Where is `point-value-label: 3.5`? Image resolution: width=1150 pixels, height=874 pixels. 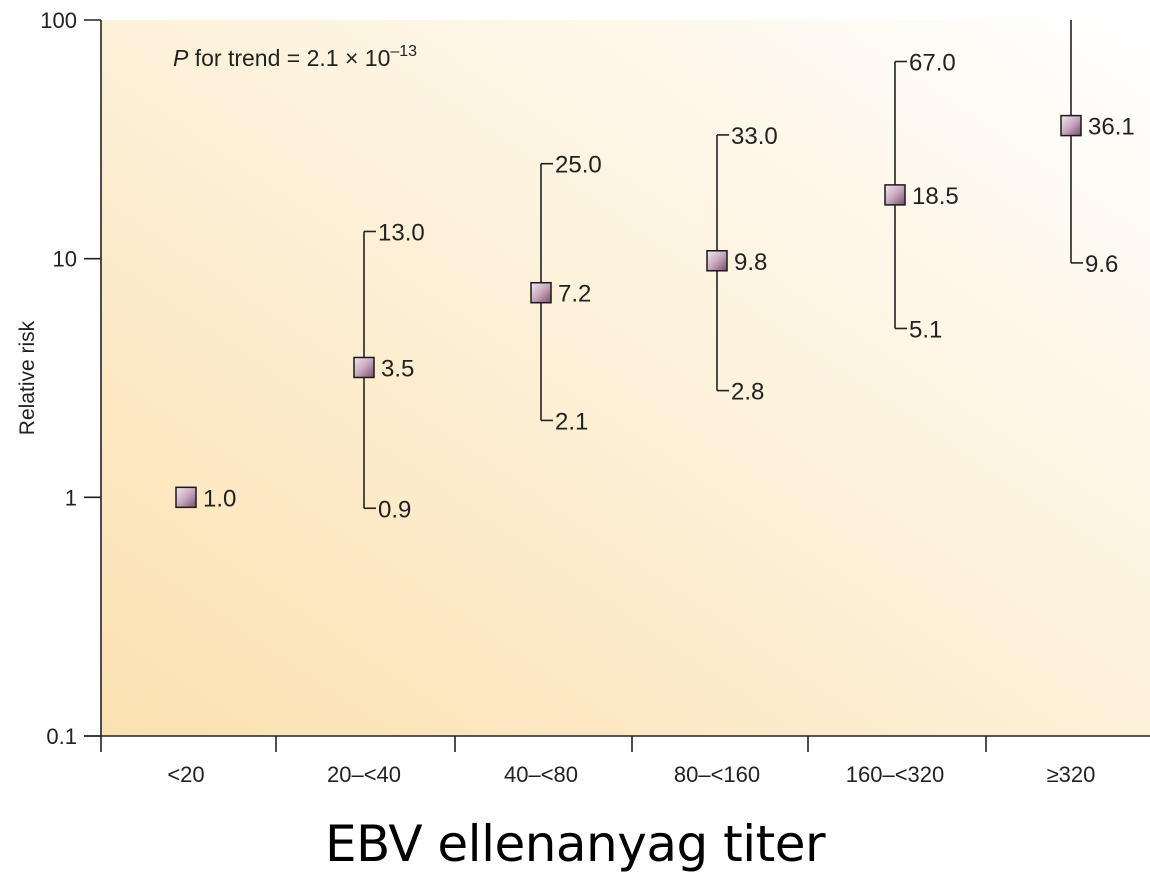
point-value-label: 3.5 is located at coordinates (397, 368).